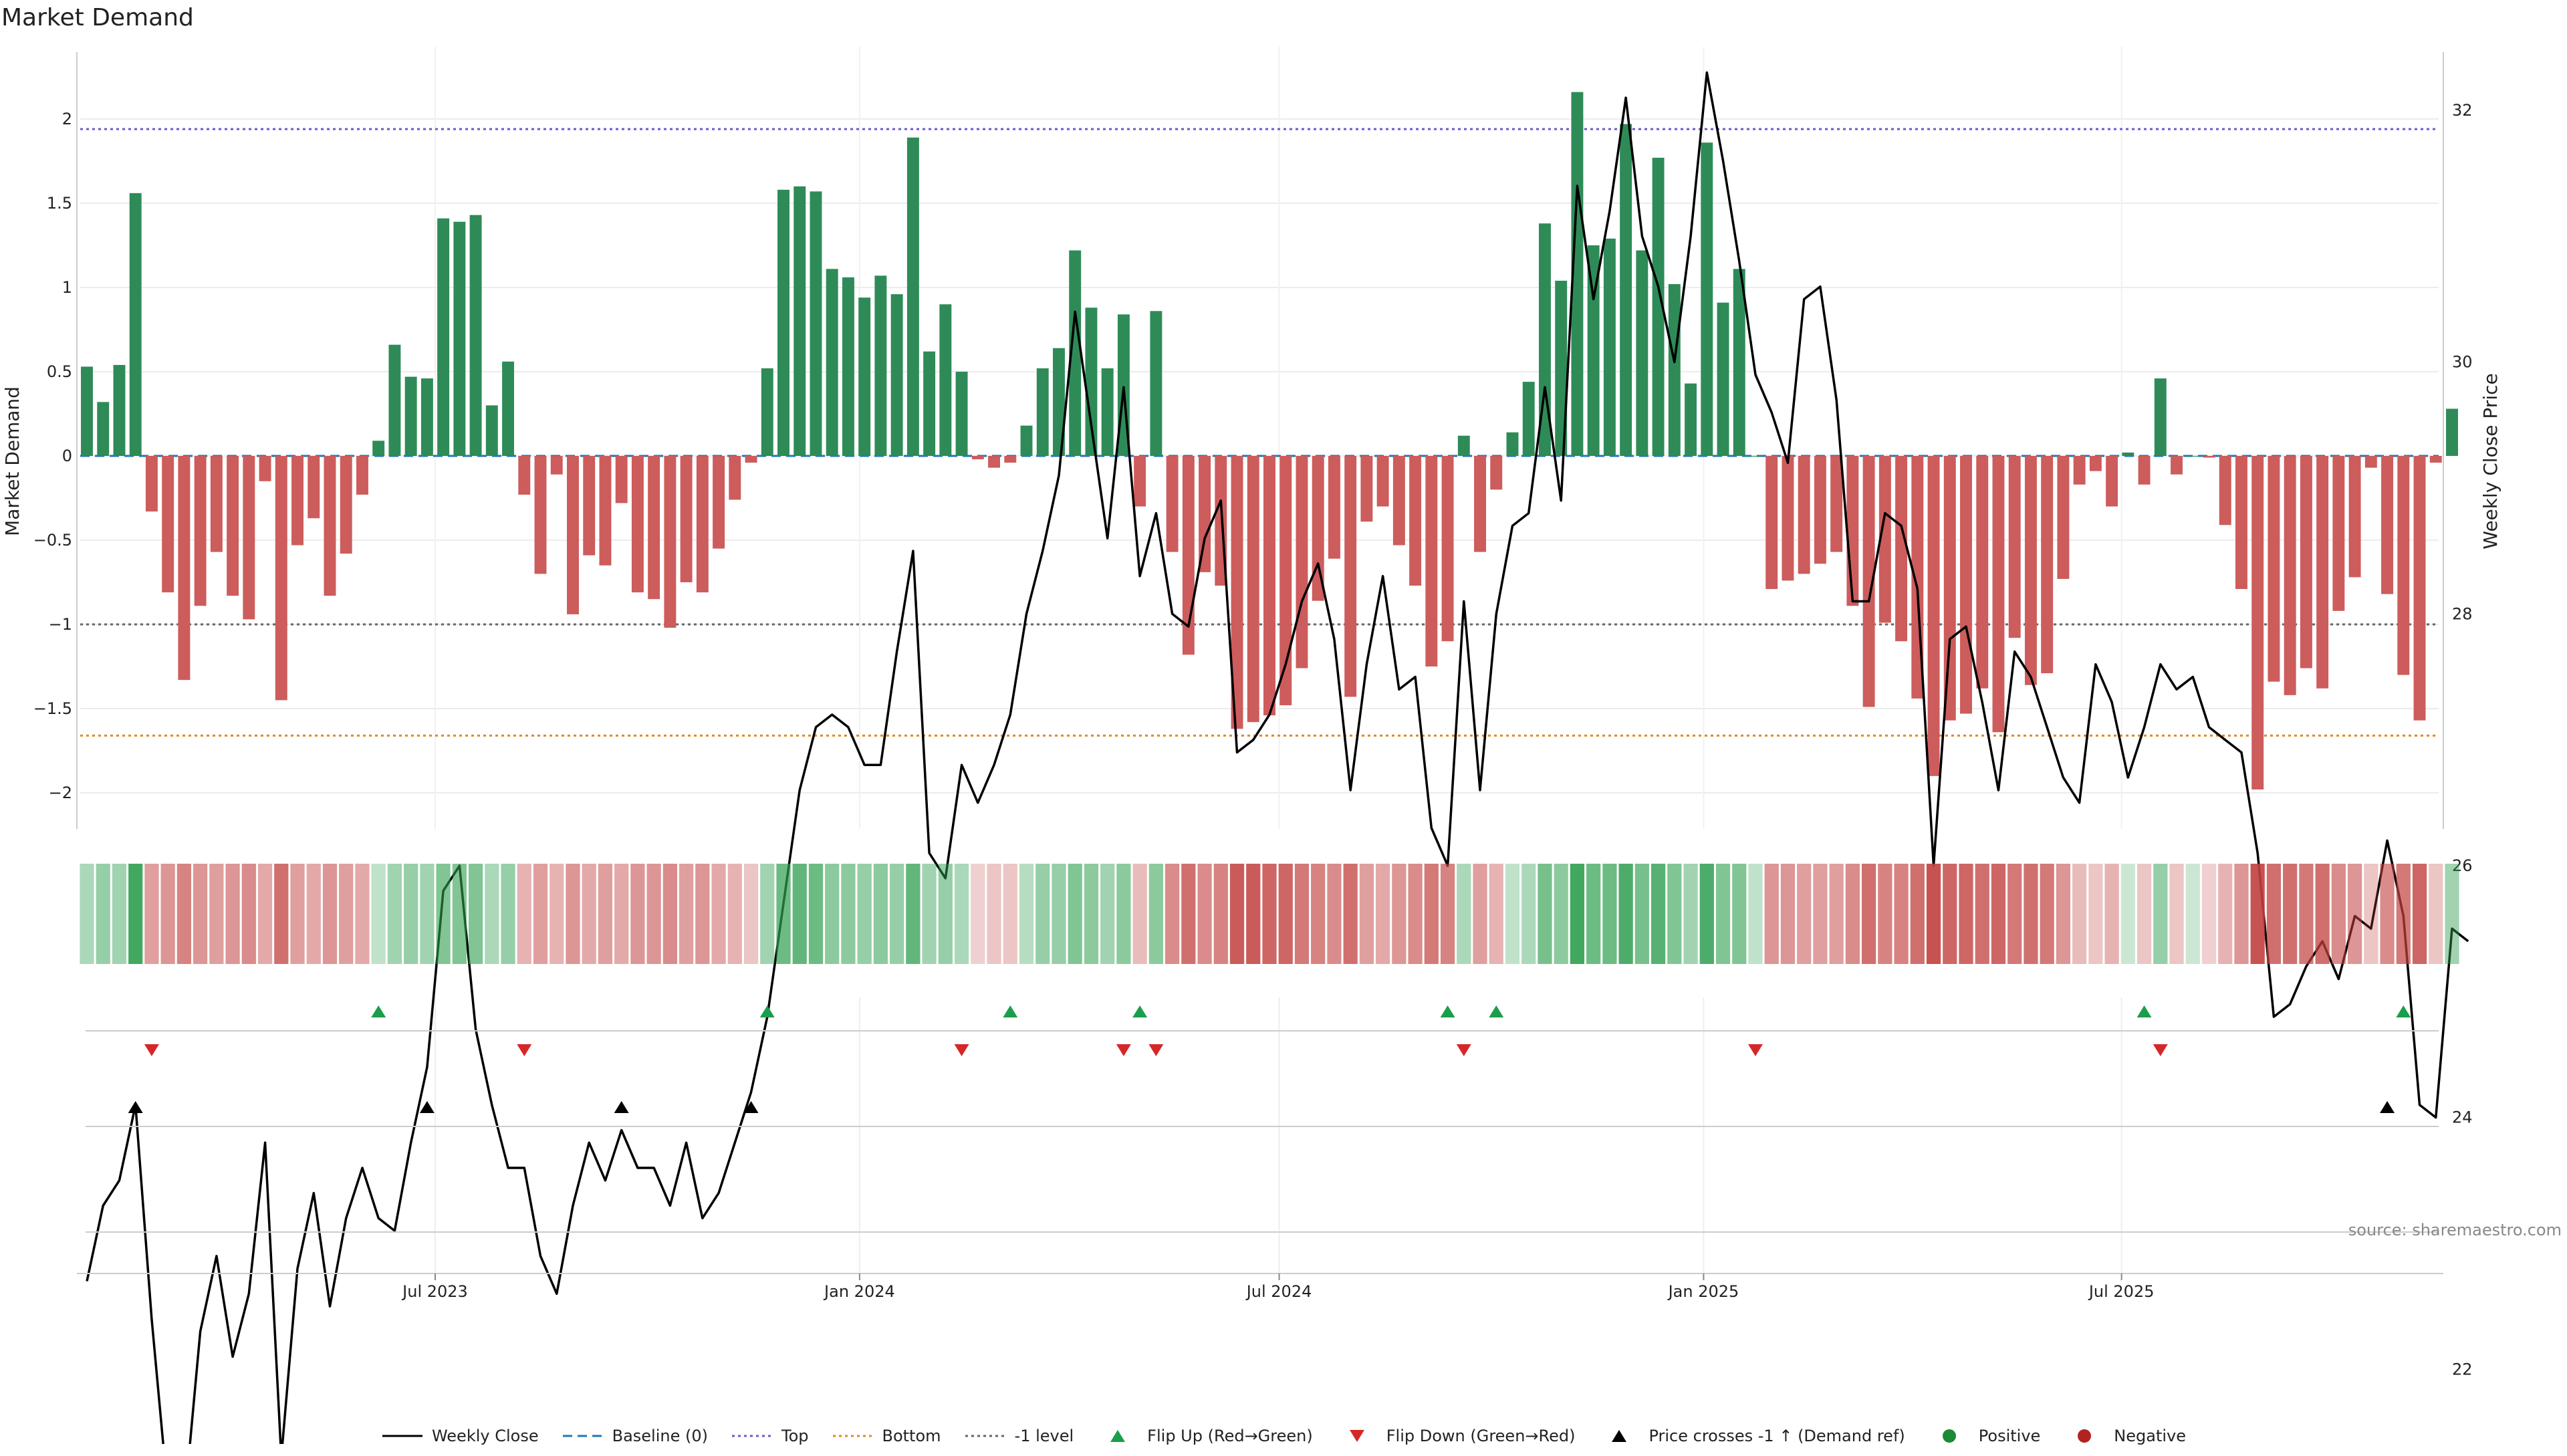  I want to click on right-tick-label: 32, so click(2462, 110).